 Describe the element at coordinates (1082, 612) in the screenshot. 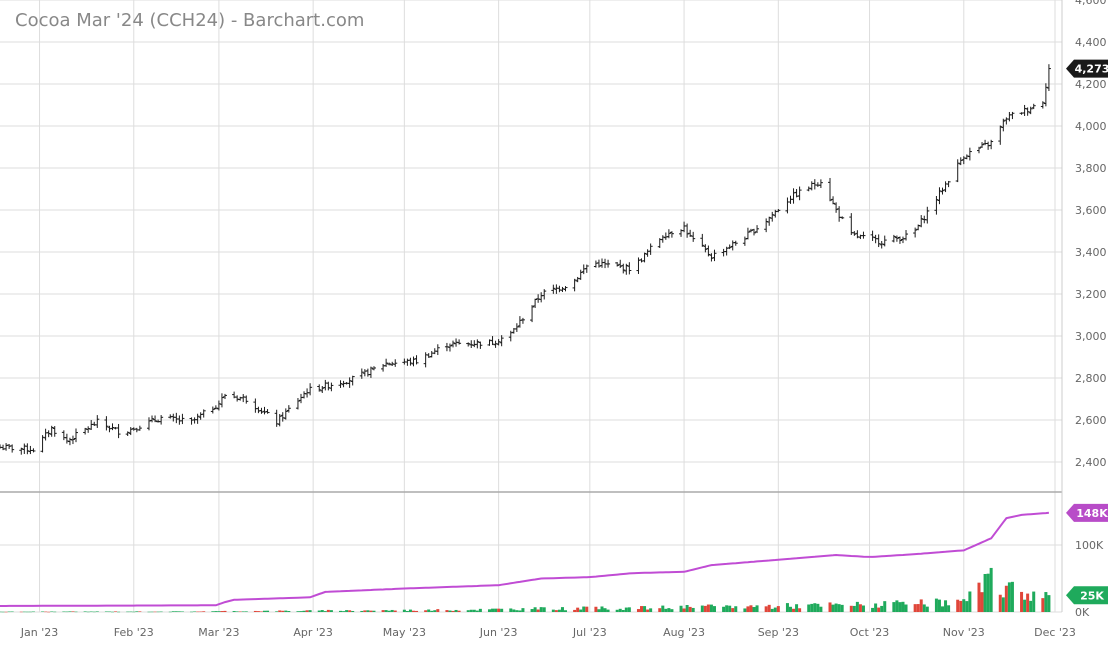

I see `volume-tick-label: 0K` at that location.